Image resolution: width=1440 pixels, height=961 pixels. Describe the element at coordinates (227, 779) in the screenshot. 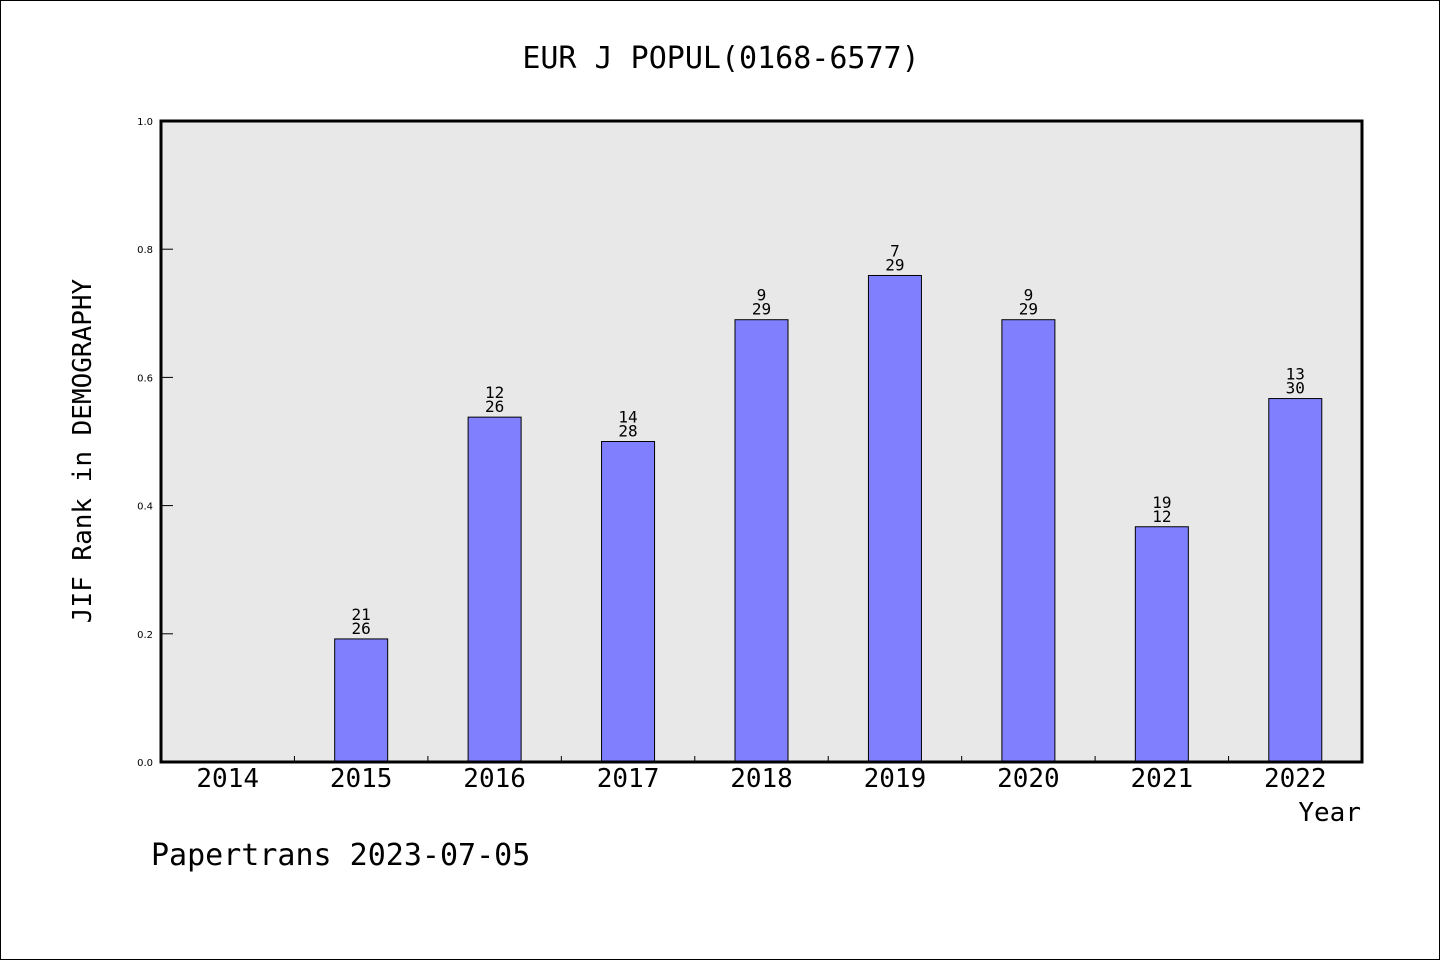

I see `x-tick-label: 2014` at that location.